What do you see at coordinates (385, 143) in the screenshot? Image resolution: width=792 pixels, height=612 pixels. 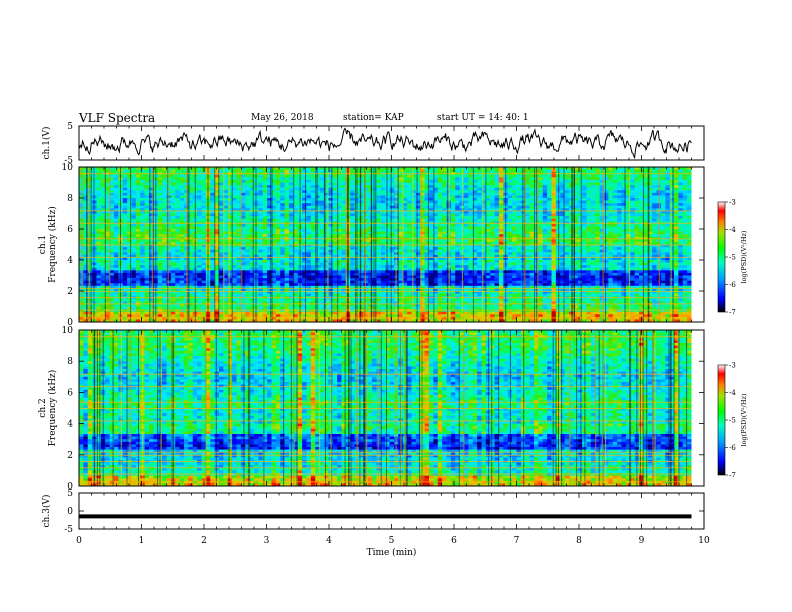 I see `ch1-waveform-line` at bounding box center [385, 143].